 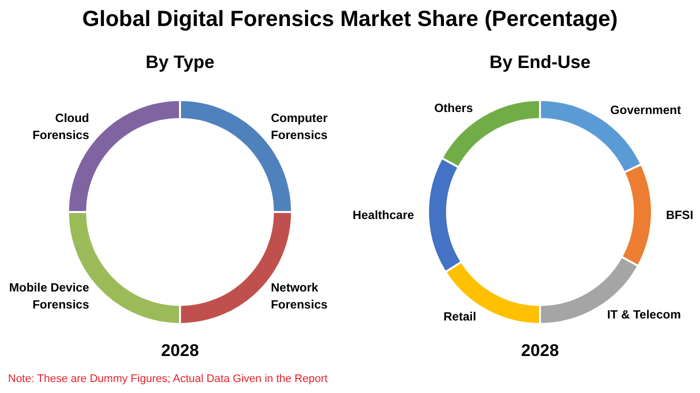 What do you see at coordinates (540, 63) in the screenshot?
I see `chart-title: By End-Use` at bounding box center [540, 63].